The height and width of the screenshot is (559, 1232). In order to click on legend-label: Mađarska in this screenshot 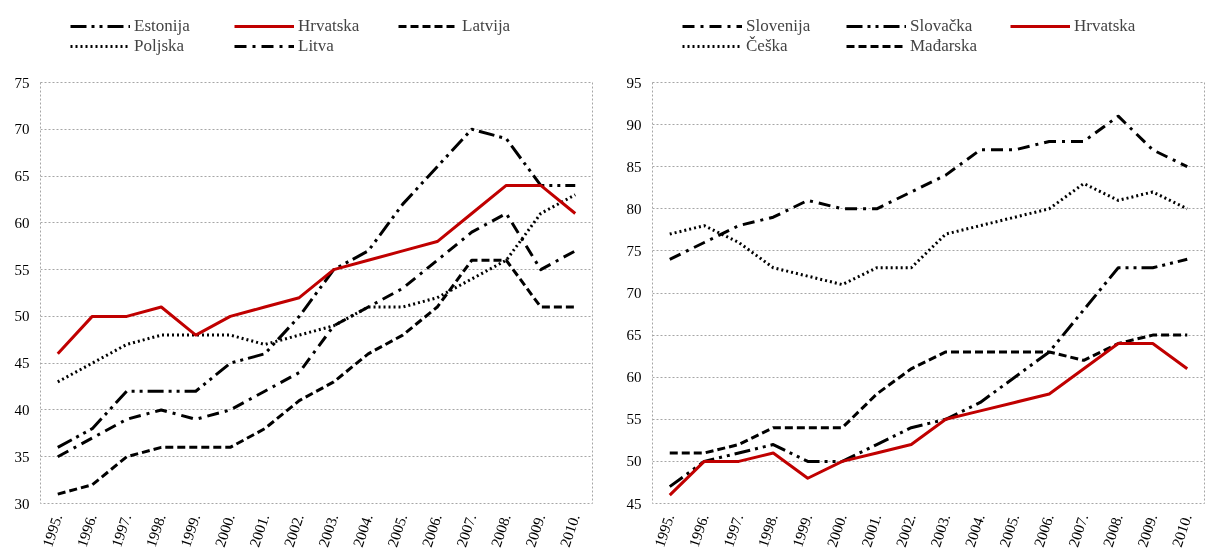, I will do `click(944, 46)`.